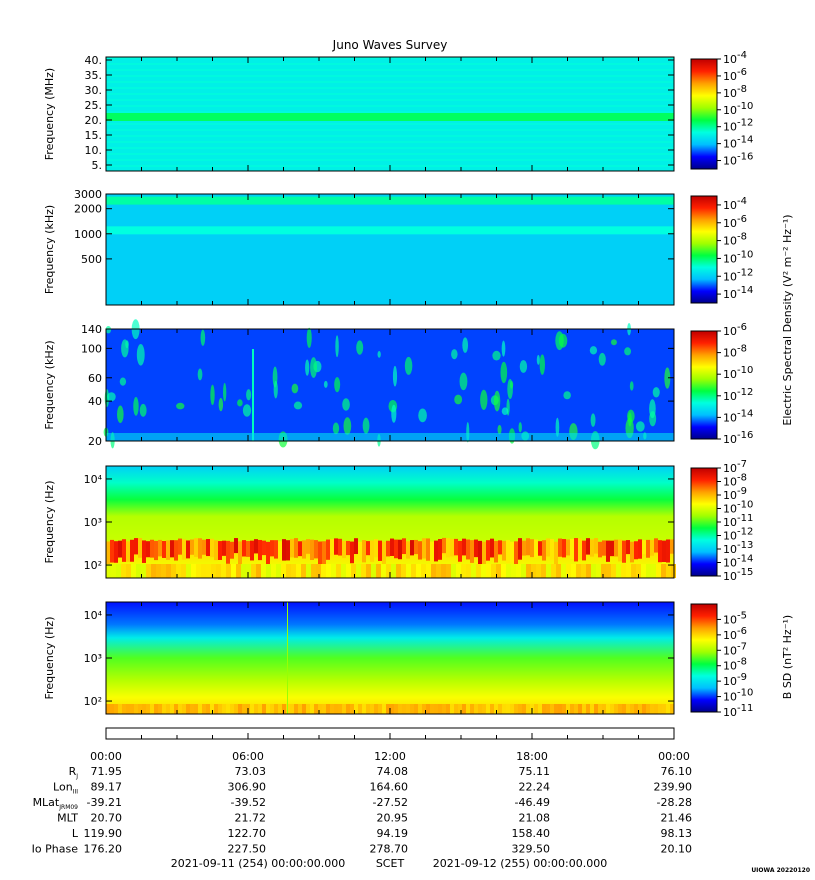 The height and width of the screenshot is (880, 815). I want to click on y-tick-label: 15., so click(94, 135).